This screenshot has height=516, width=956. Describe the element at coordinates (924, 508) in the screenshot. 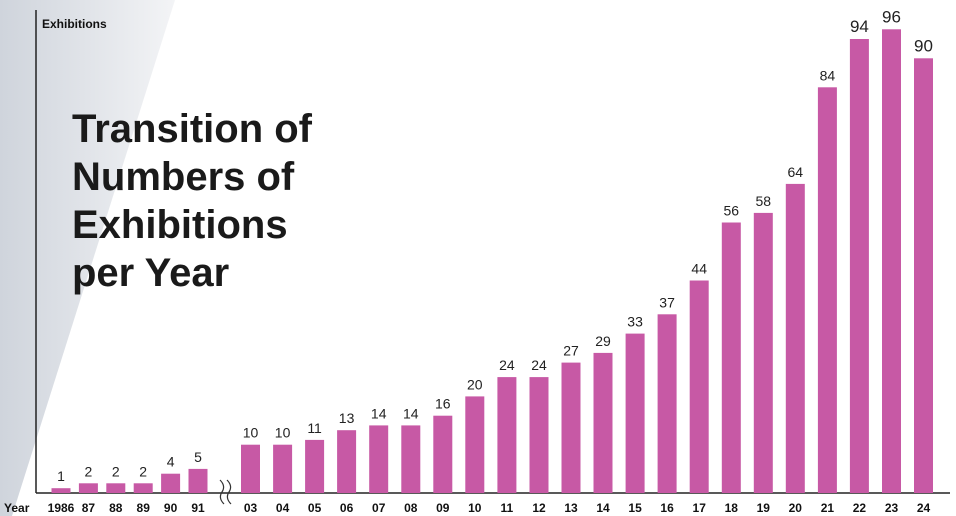

I see `tick-label-24: 24` at that location.